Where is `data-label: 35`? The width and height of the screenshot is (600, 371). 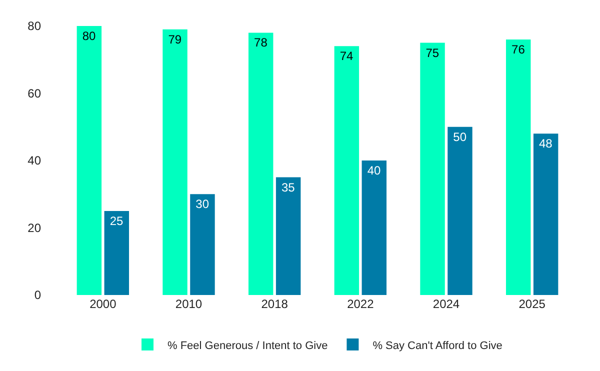
data-label: 35 is located at coordinates (288, 187).